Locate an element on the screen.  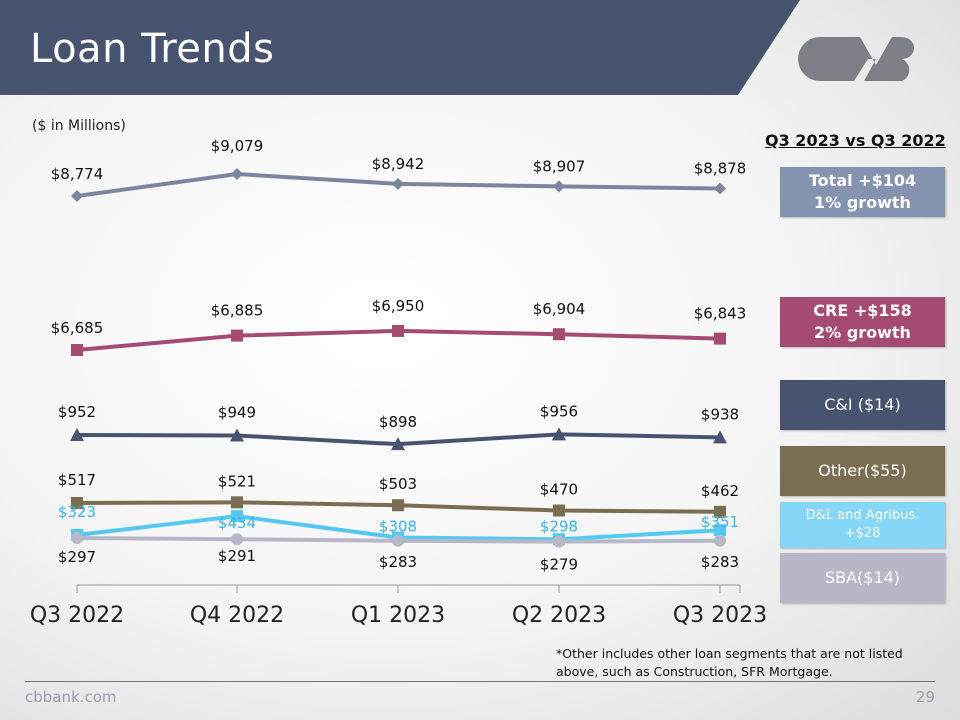
data-label: $521 is located at coordinates (237, 481).